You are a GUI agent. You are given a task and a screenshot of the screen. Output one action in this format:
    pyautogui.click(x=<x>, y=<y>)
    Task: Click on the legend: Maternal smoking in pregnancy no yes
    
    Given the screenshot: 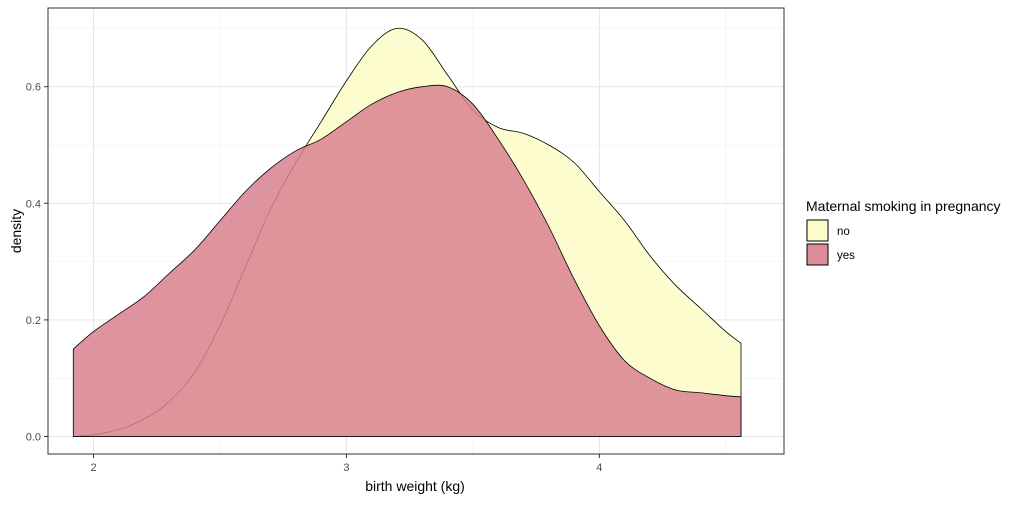 What is the action you would take?
    pyautogui.click(x=903, y=232)
    